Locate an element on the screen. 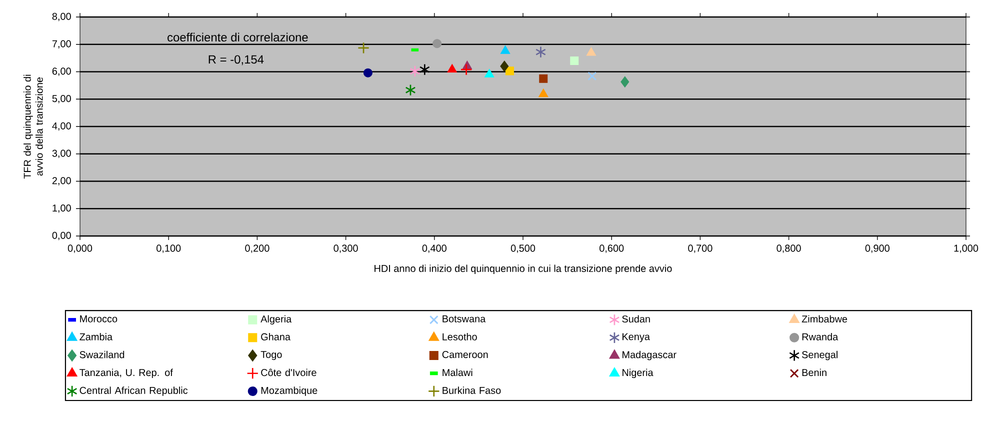  x-tick-label: 0,200 is located at coordinates (257, 248).